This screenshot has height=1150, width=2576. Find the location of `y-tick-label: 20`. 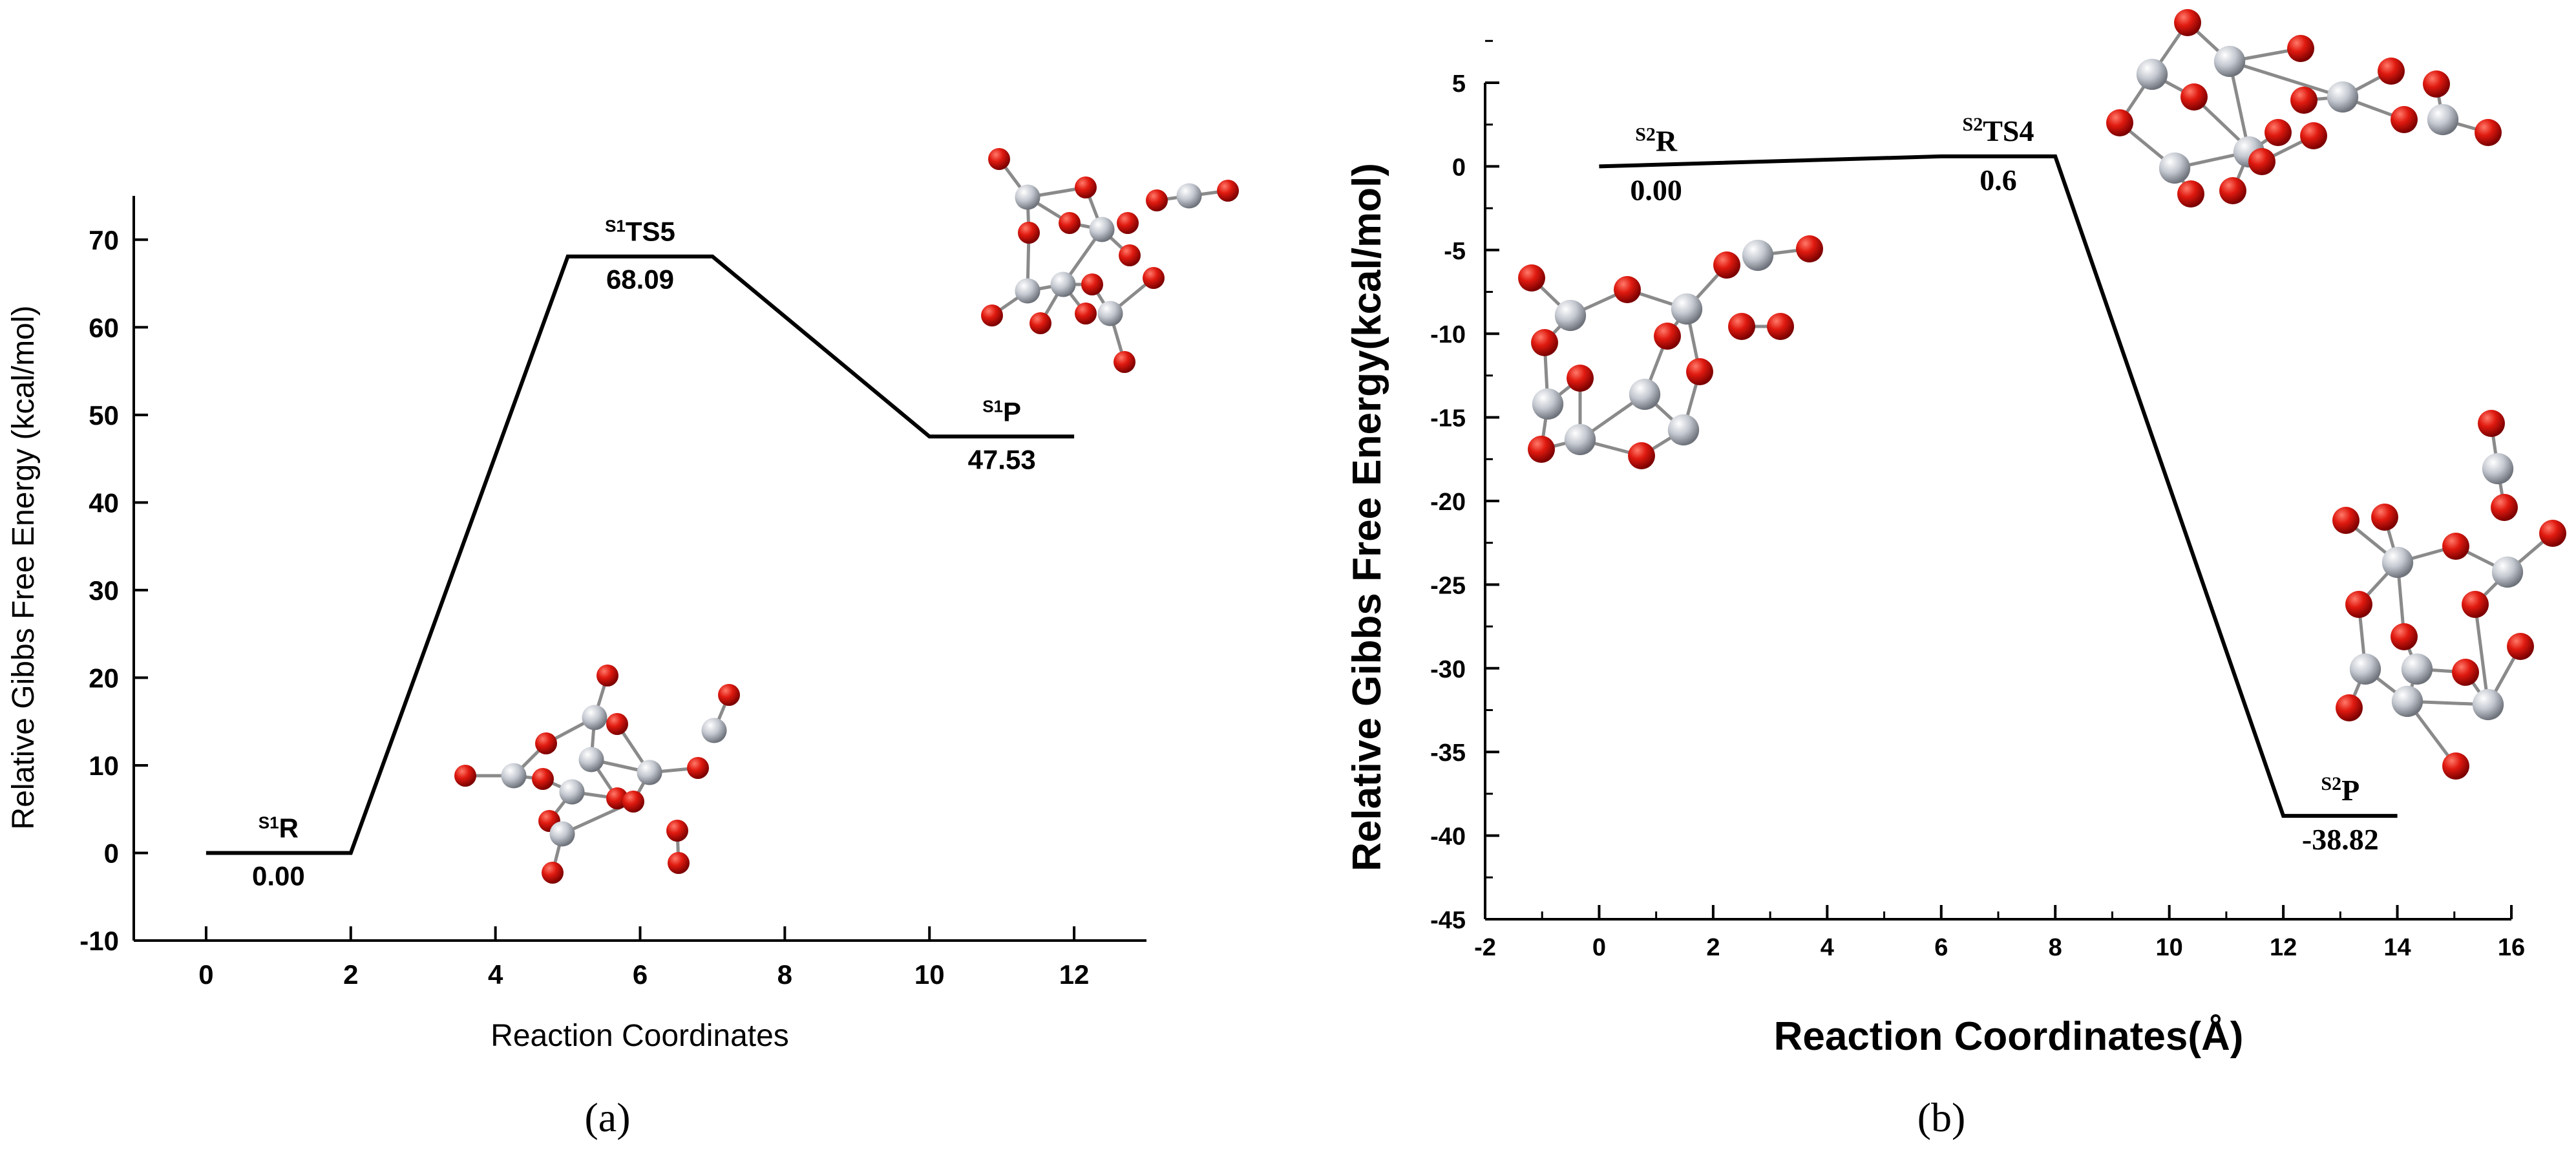

y-tick-label: 20 is located at coordinates (104, 678).